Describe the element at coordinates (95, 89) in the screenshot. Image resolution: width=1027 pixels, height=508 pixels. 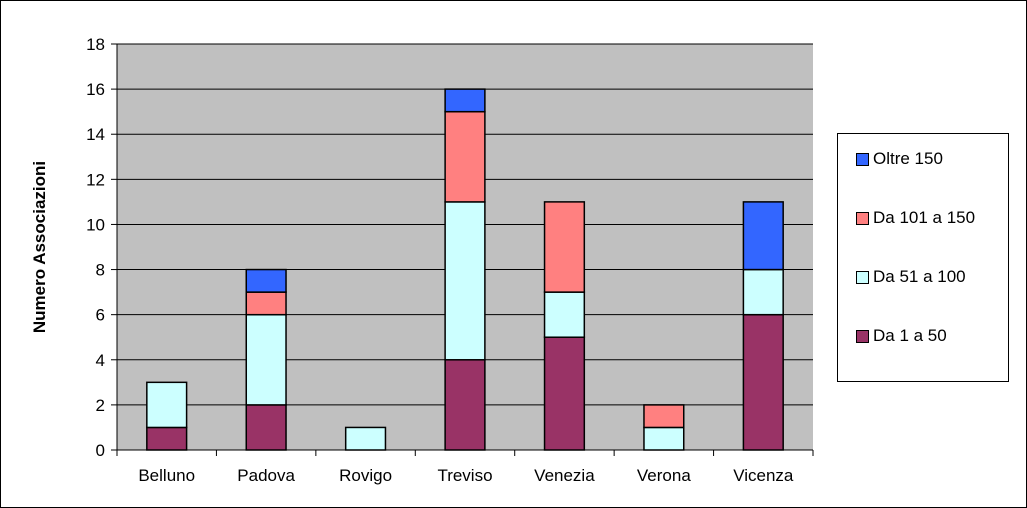
I see `y-tick-label: 16` at that location.